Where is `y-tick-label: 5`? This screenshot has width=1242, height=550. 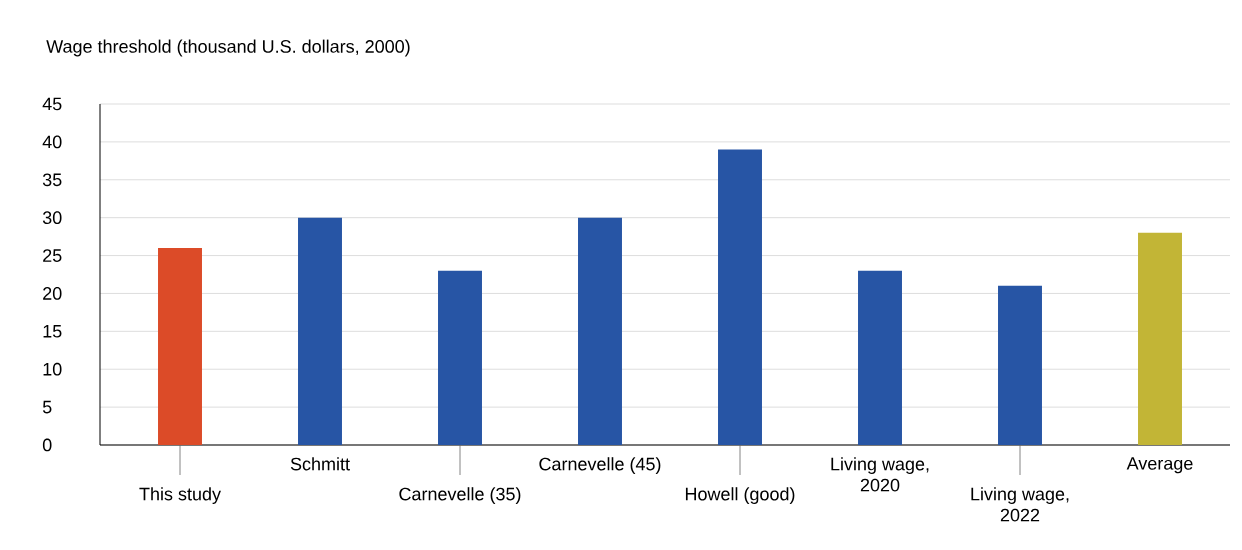
y-tick-label: 5 is located at coordinates (47, 407).